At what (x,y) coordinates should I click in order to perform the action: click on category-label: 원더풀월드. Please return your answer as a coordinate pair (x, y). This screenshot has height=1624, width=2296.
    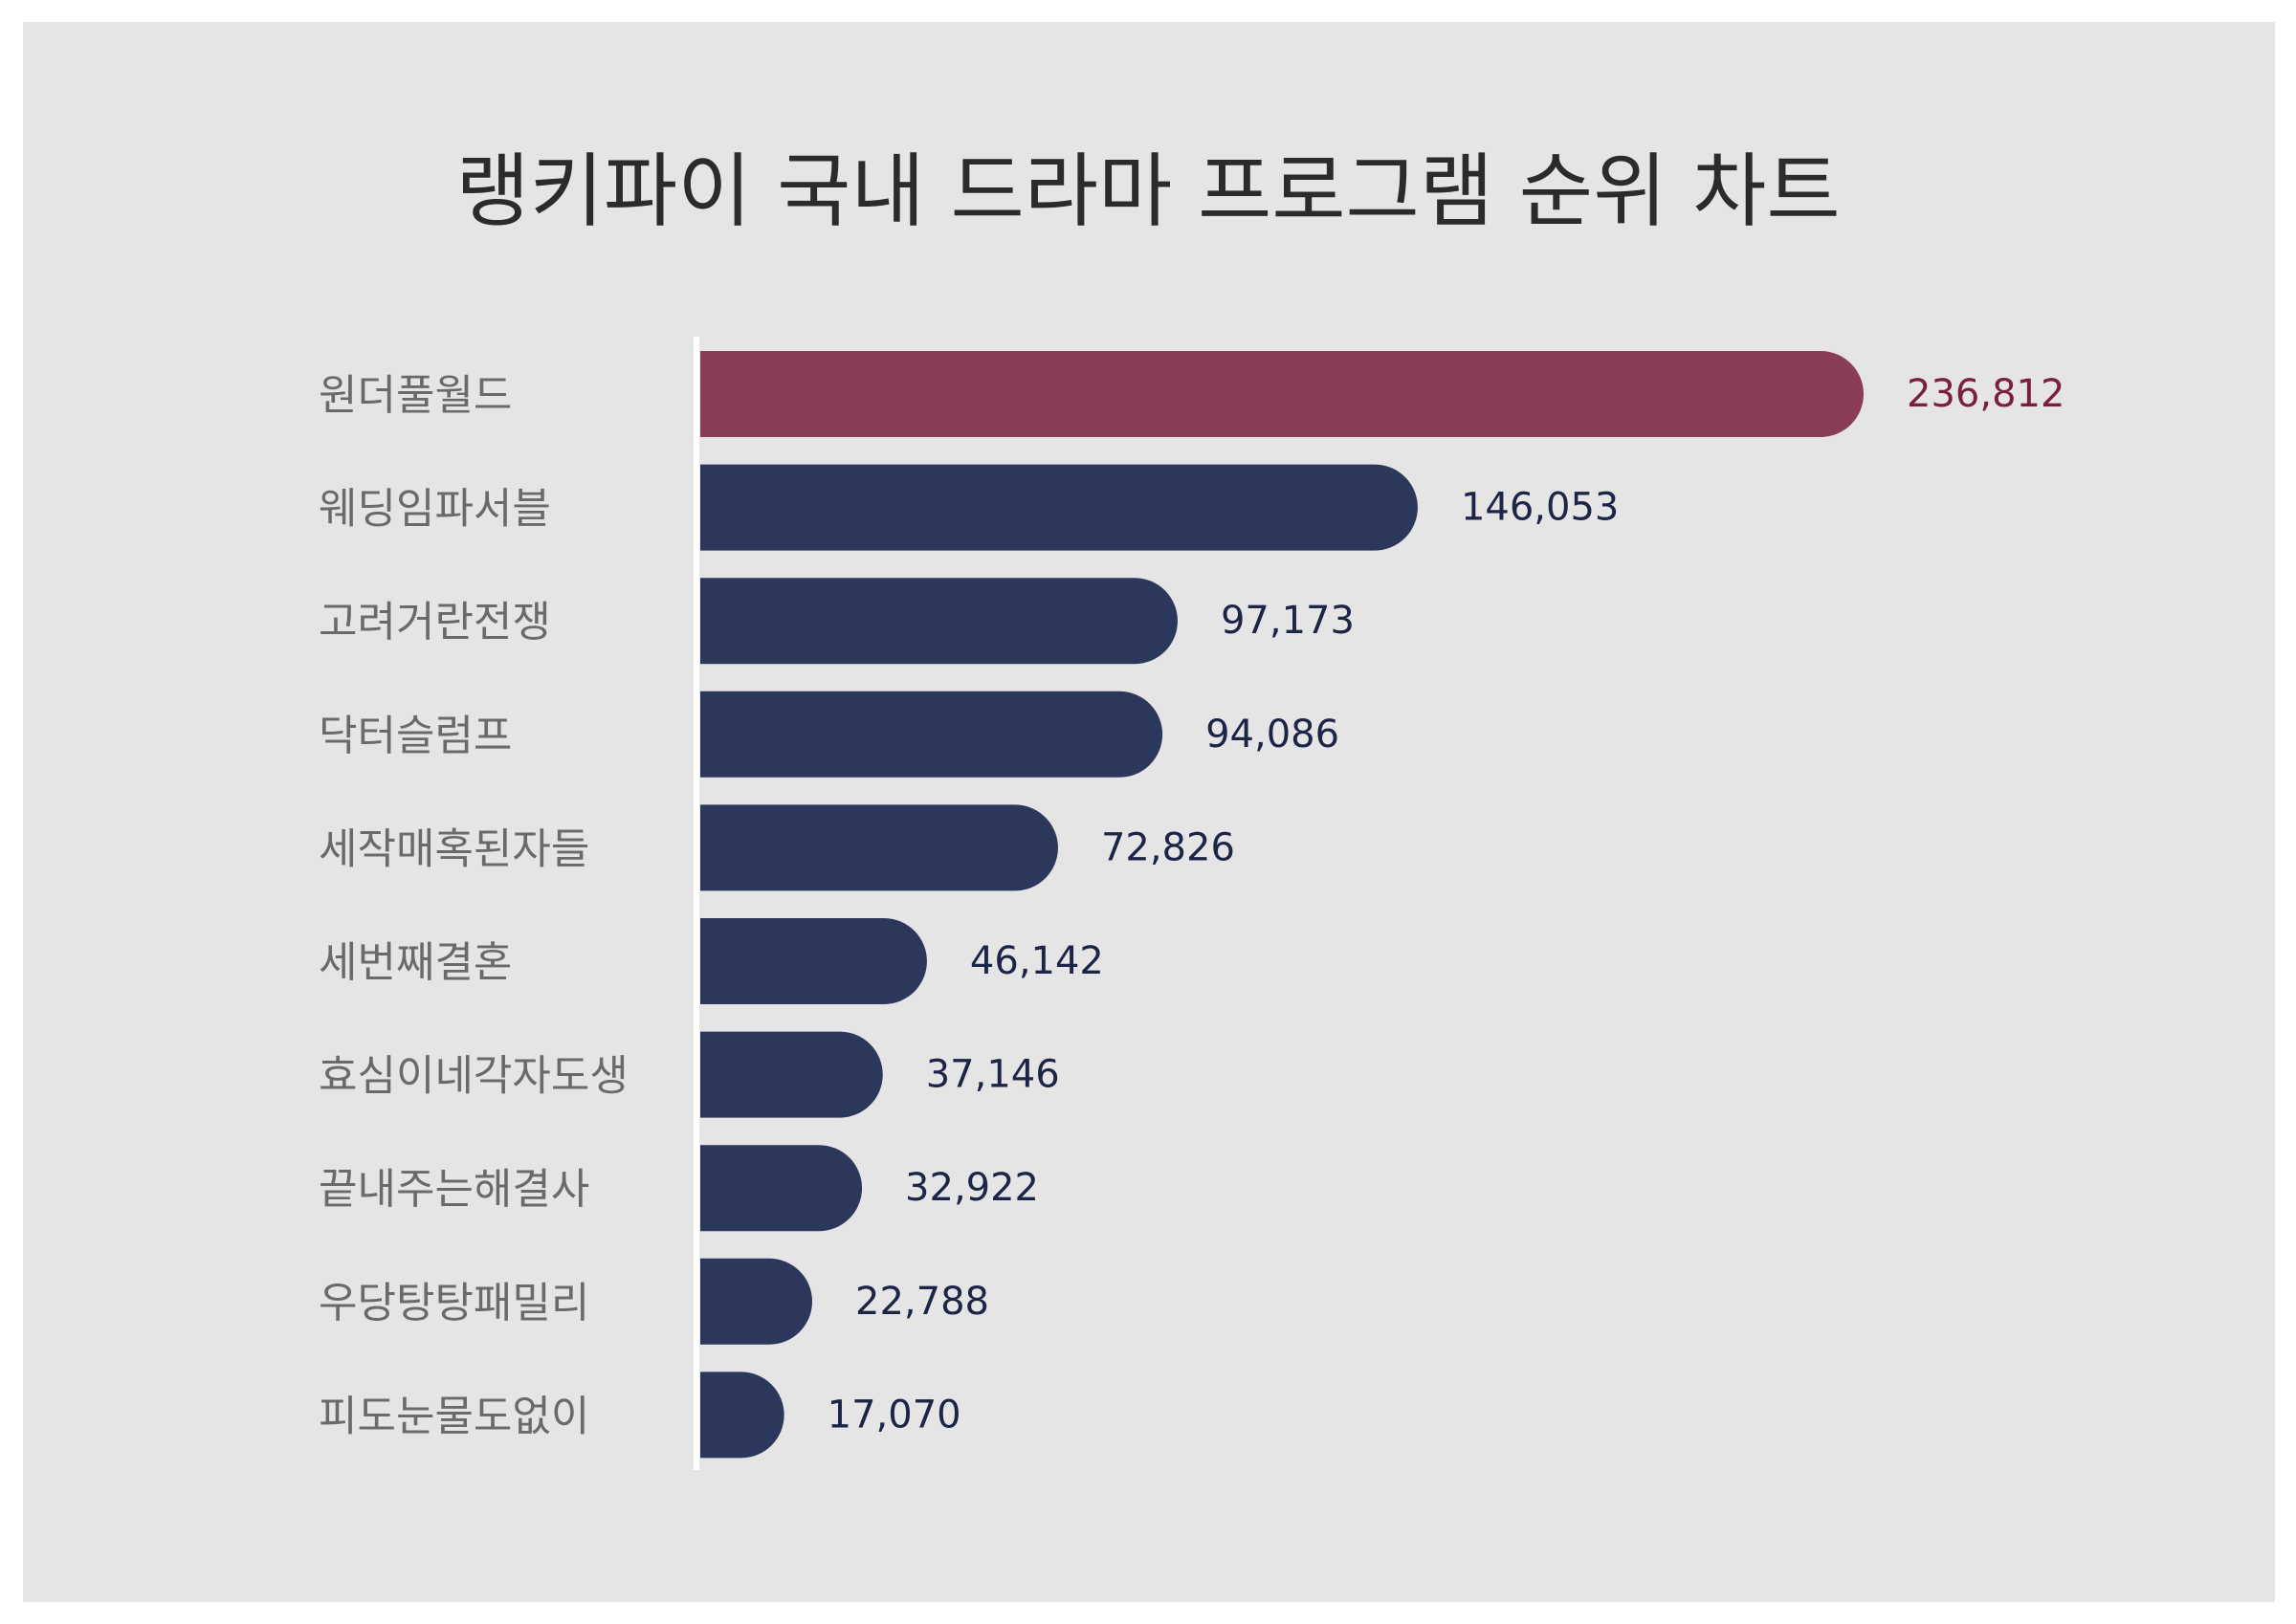
    Looking at the image, I should click on (415, 396).